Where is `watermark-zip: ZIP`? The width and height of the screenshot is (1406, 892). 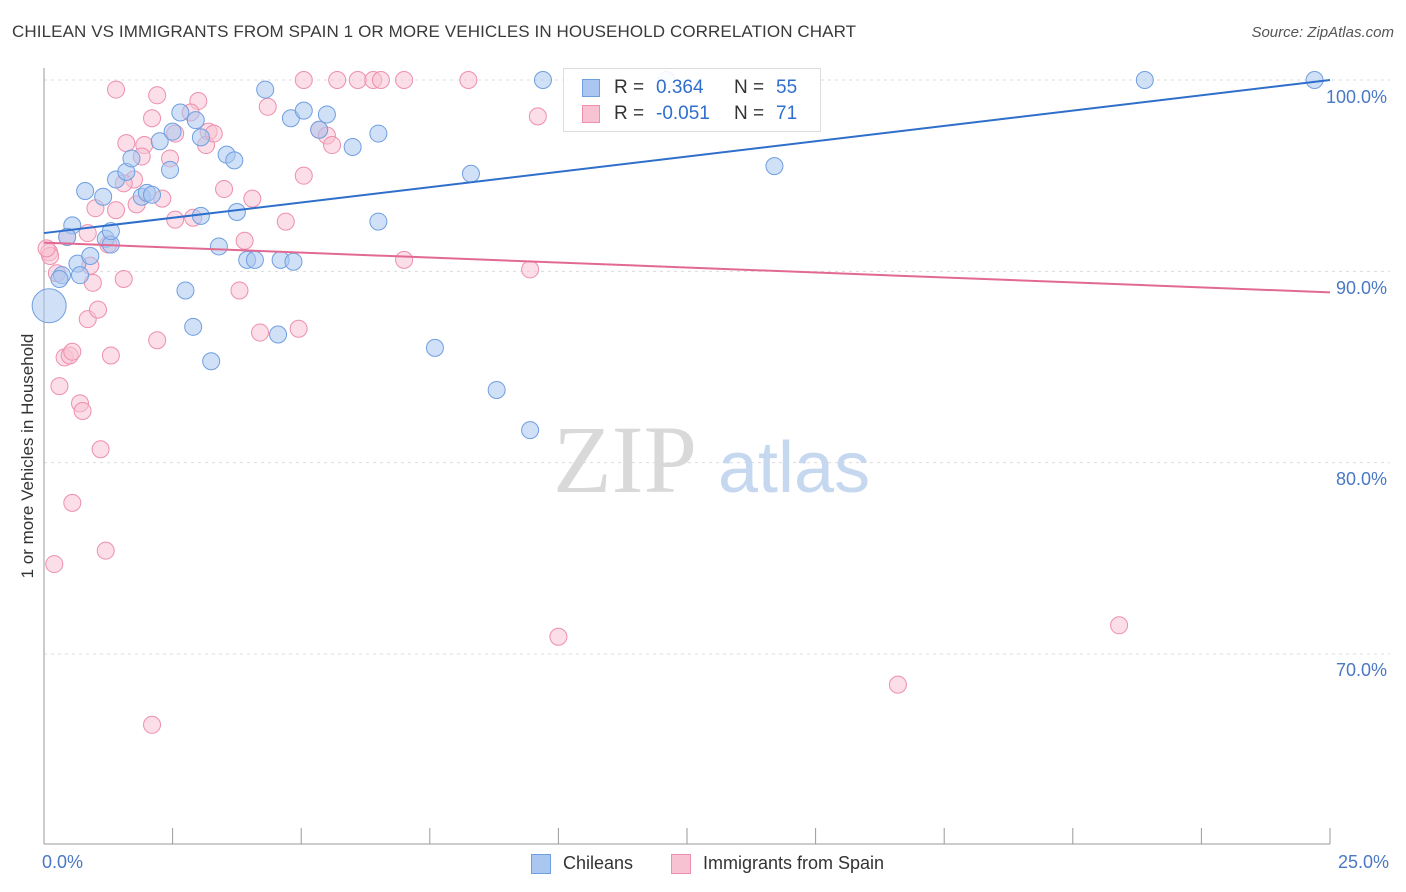
watermark-zip: ZIP is located at coordinates (625, 459).